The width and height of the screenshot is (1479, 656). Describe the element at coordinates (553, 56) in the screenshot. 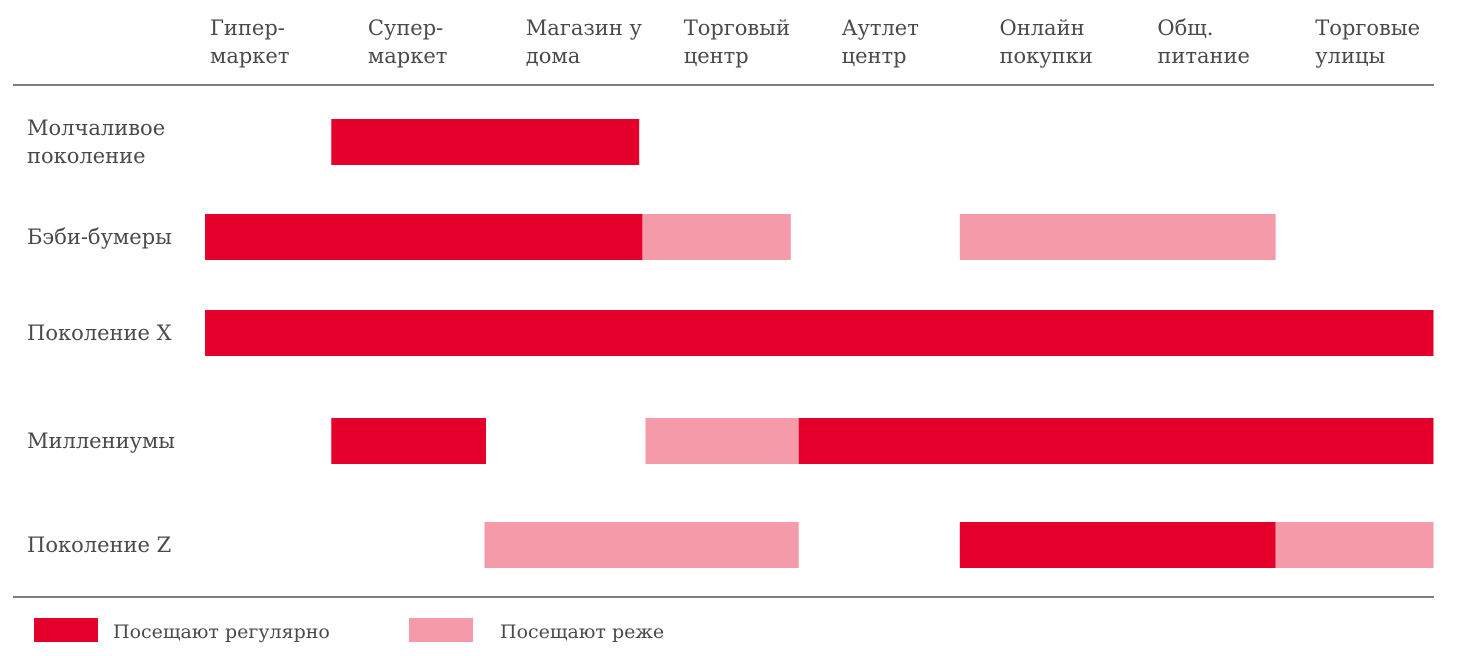

I see `column-label-line: дома` at that location.